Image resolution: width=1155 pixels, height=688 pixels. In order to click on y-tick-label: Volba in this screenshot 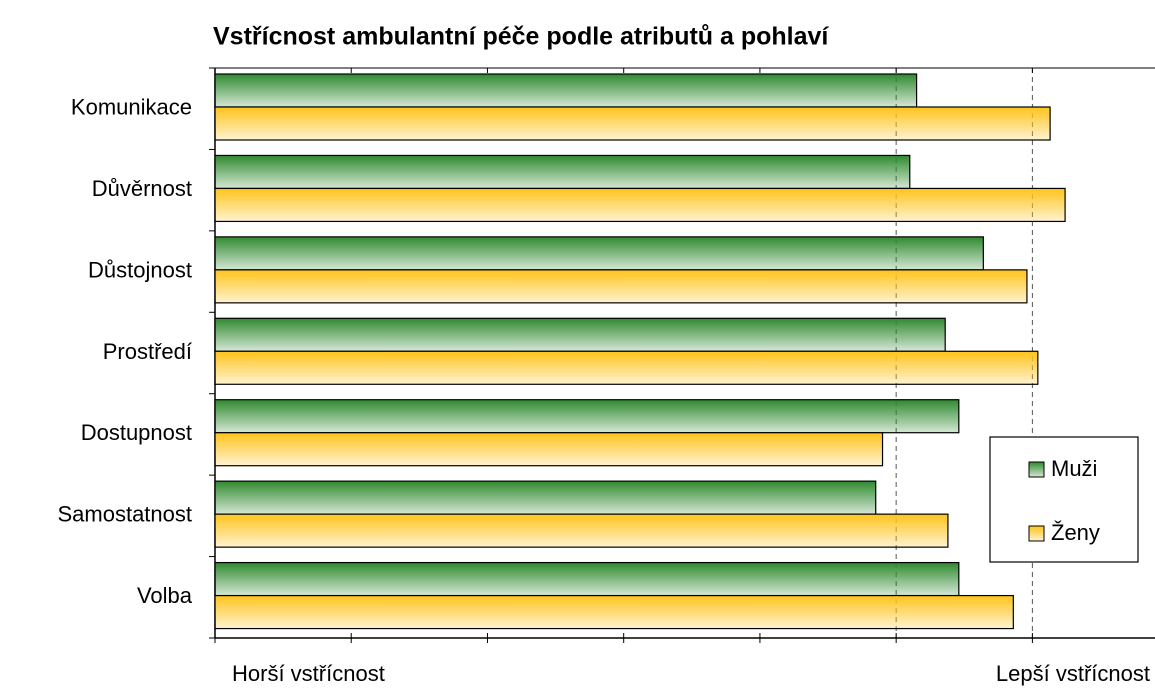, I will do `click(165, 595)`.